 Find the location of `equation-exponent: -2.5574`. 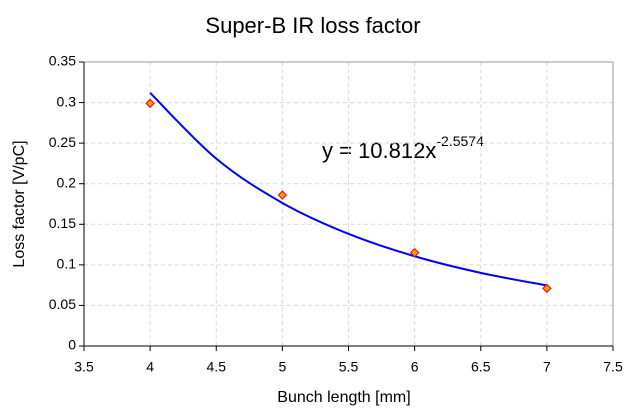

equation-exponent: -2.5574 is located at coordinates (460, 141).